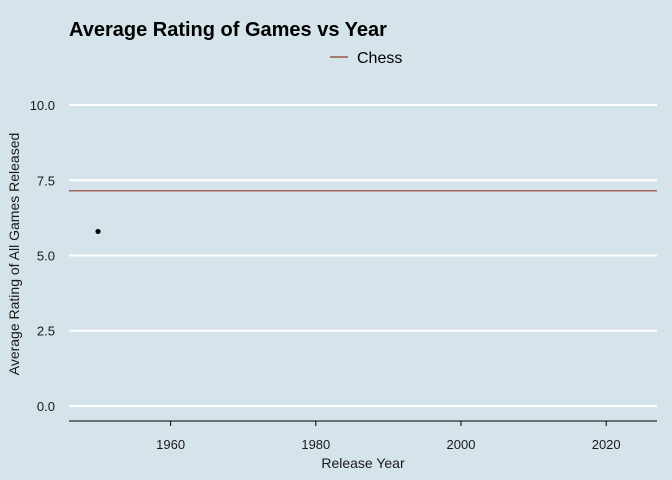 Image resolution: width=672 pixels, height=480 pixels. What do you see at coordinates (170, 444) in the screenshot?
I see `x-tick-label: 1960` at bounding box center [170, 444].